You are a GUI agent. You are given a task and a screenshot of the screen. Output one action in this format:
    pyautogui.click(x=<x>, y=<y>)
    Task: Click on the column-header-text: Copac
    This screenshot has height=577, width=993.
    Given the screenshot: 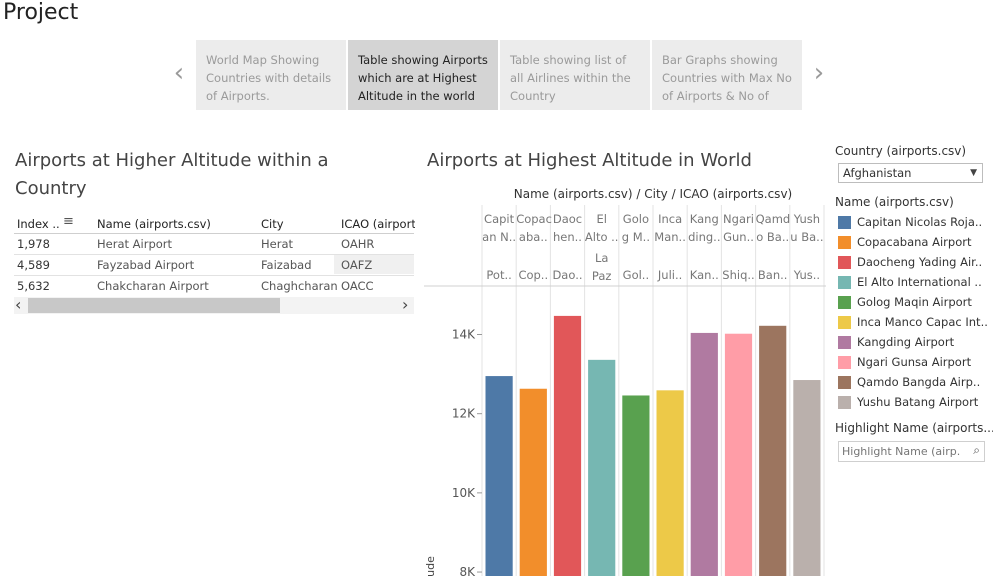 What is the action you would take?
    pyautogui.click(x=534, y=219)
    